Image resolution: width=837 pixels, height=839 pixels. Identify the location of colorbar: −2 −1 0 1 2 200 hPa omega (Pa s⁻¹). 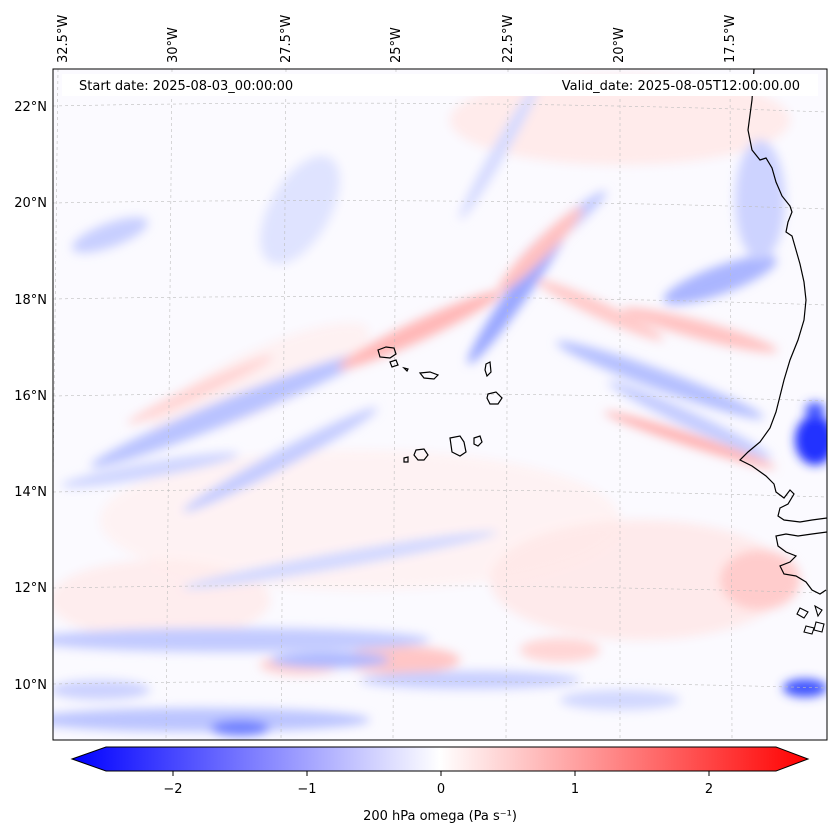
(440, 785).